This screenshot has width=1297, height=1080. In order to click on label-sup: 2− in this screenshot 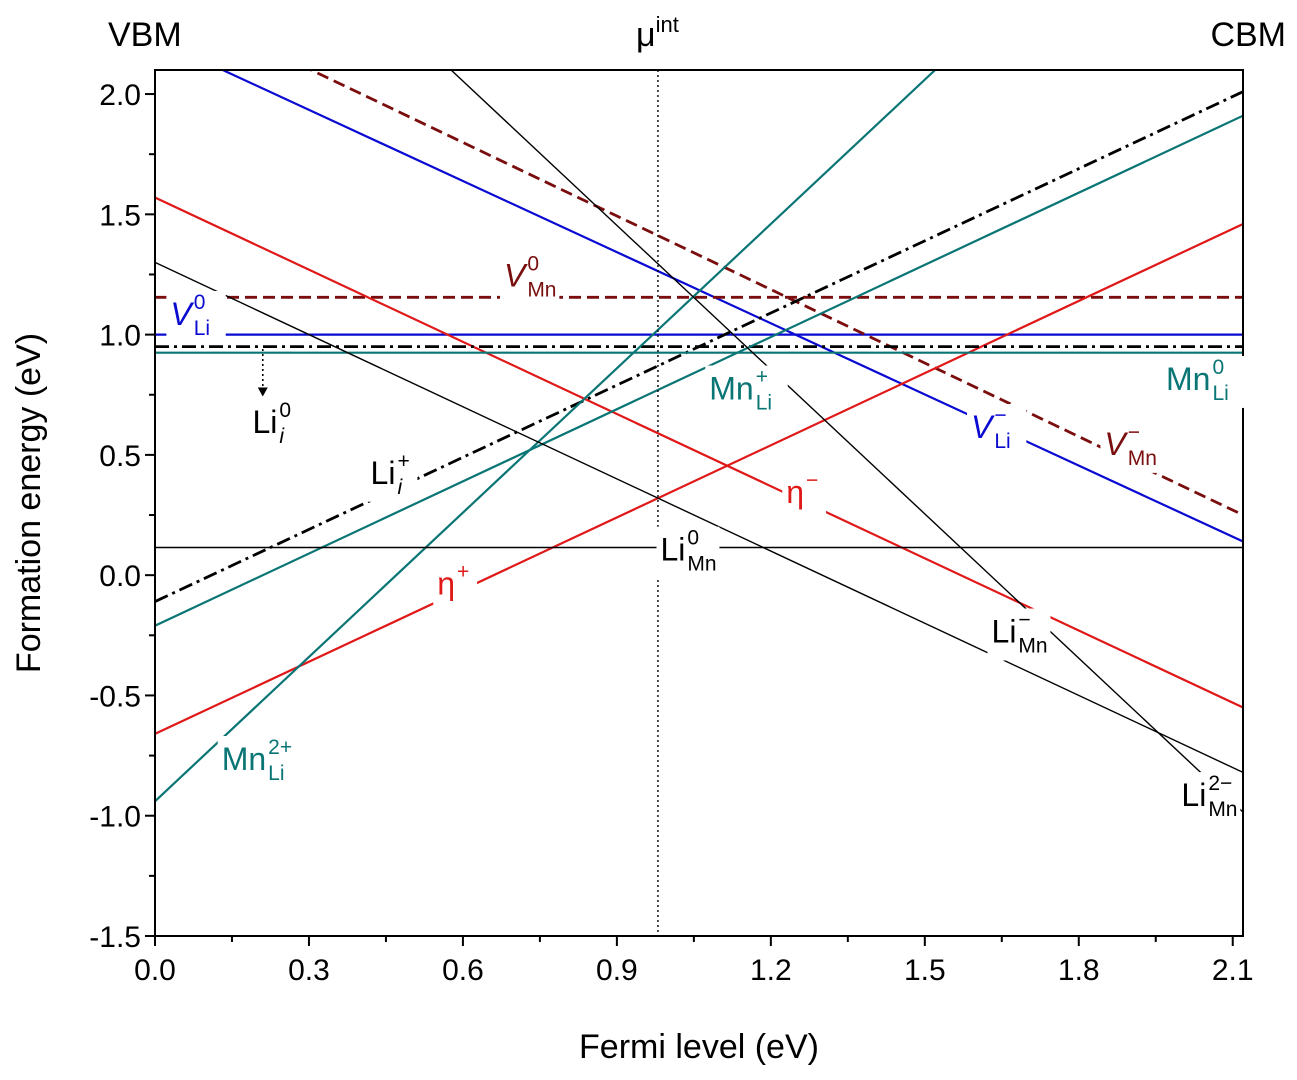, I will do `click(1220, 783)`.